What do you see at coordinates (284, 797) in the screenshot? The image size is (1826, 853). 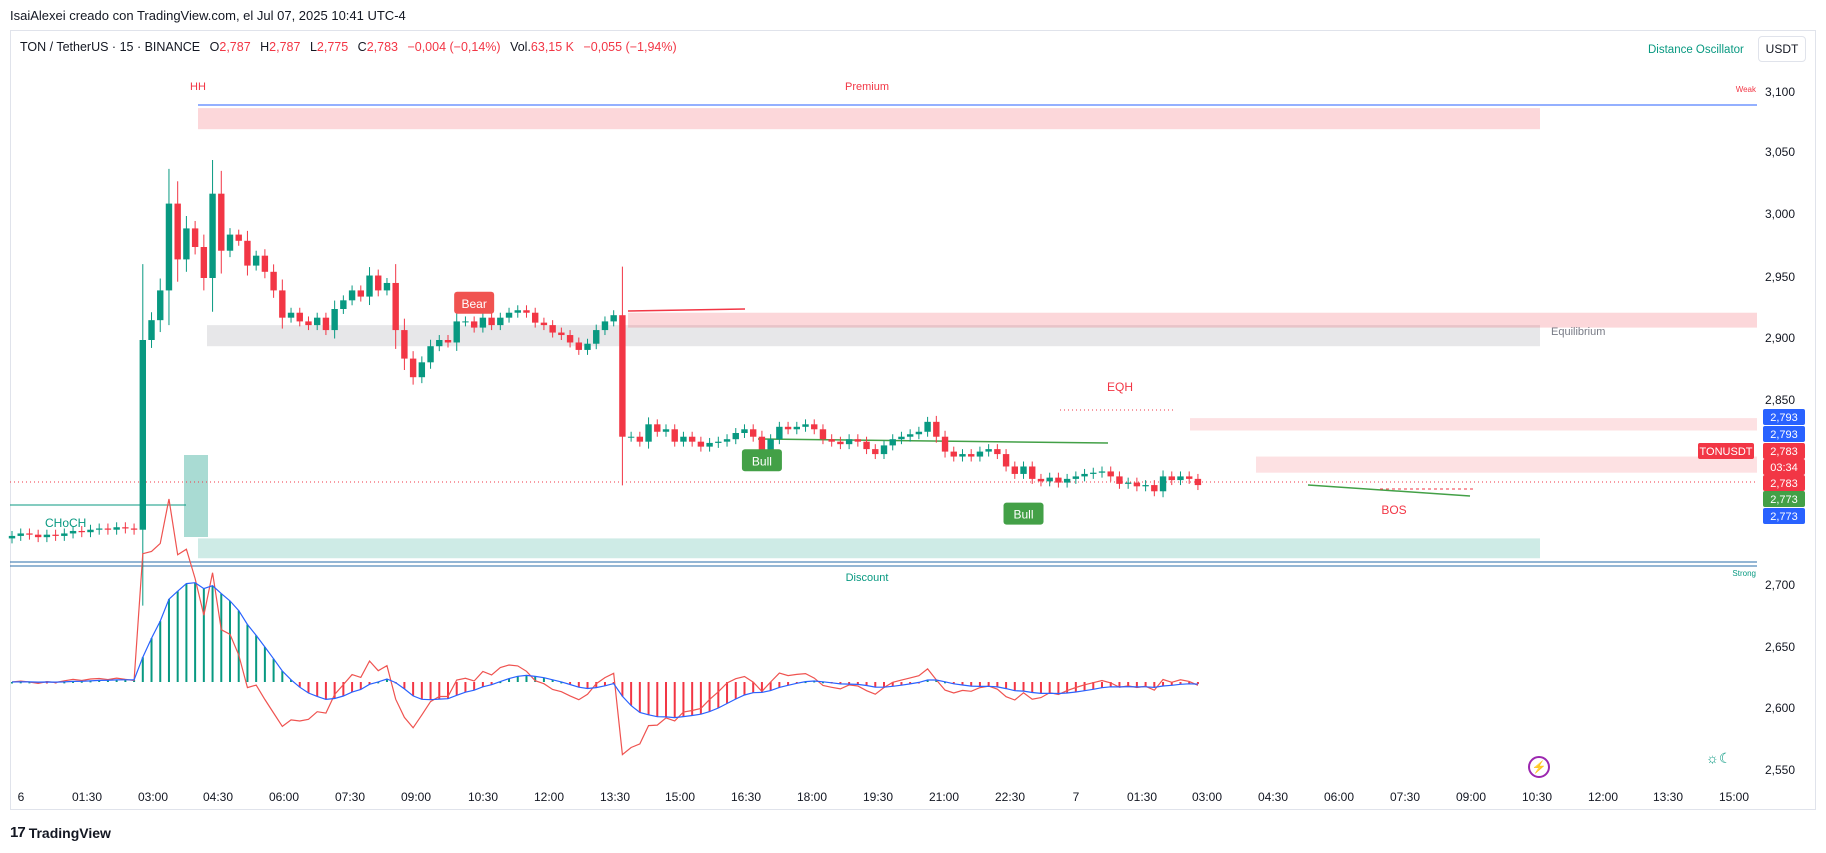 I see `time-axis-tick: 06:00` at bounding box center [284, 797].